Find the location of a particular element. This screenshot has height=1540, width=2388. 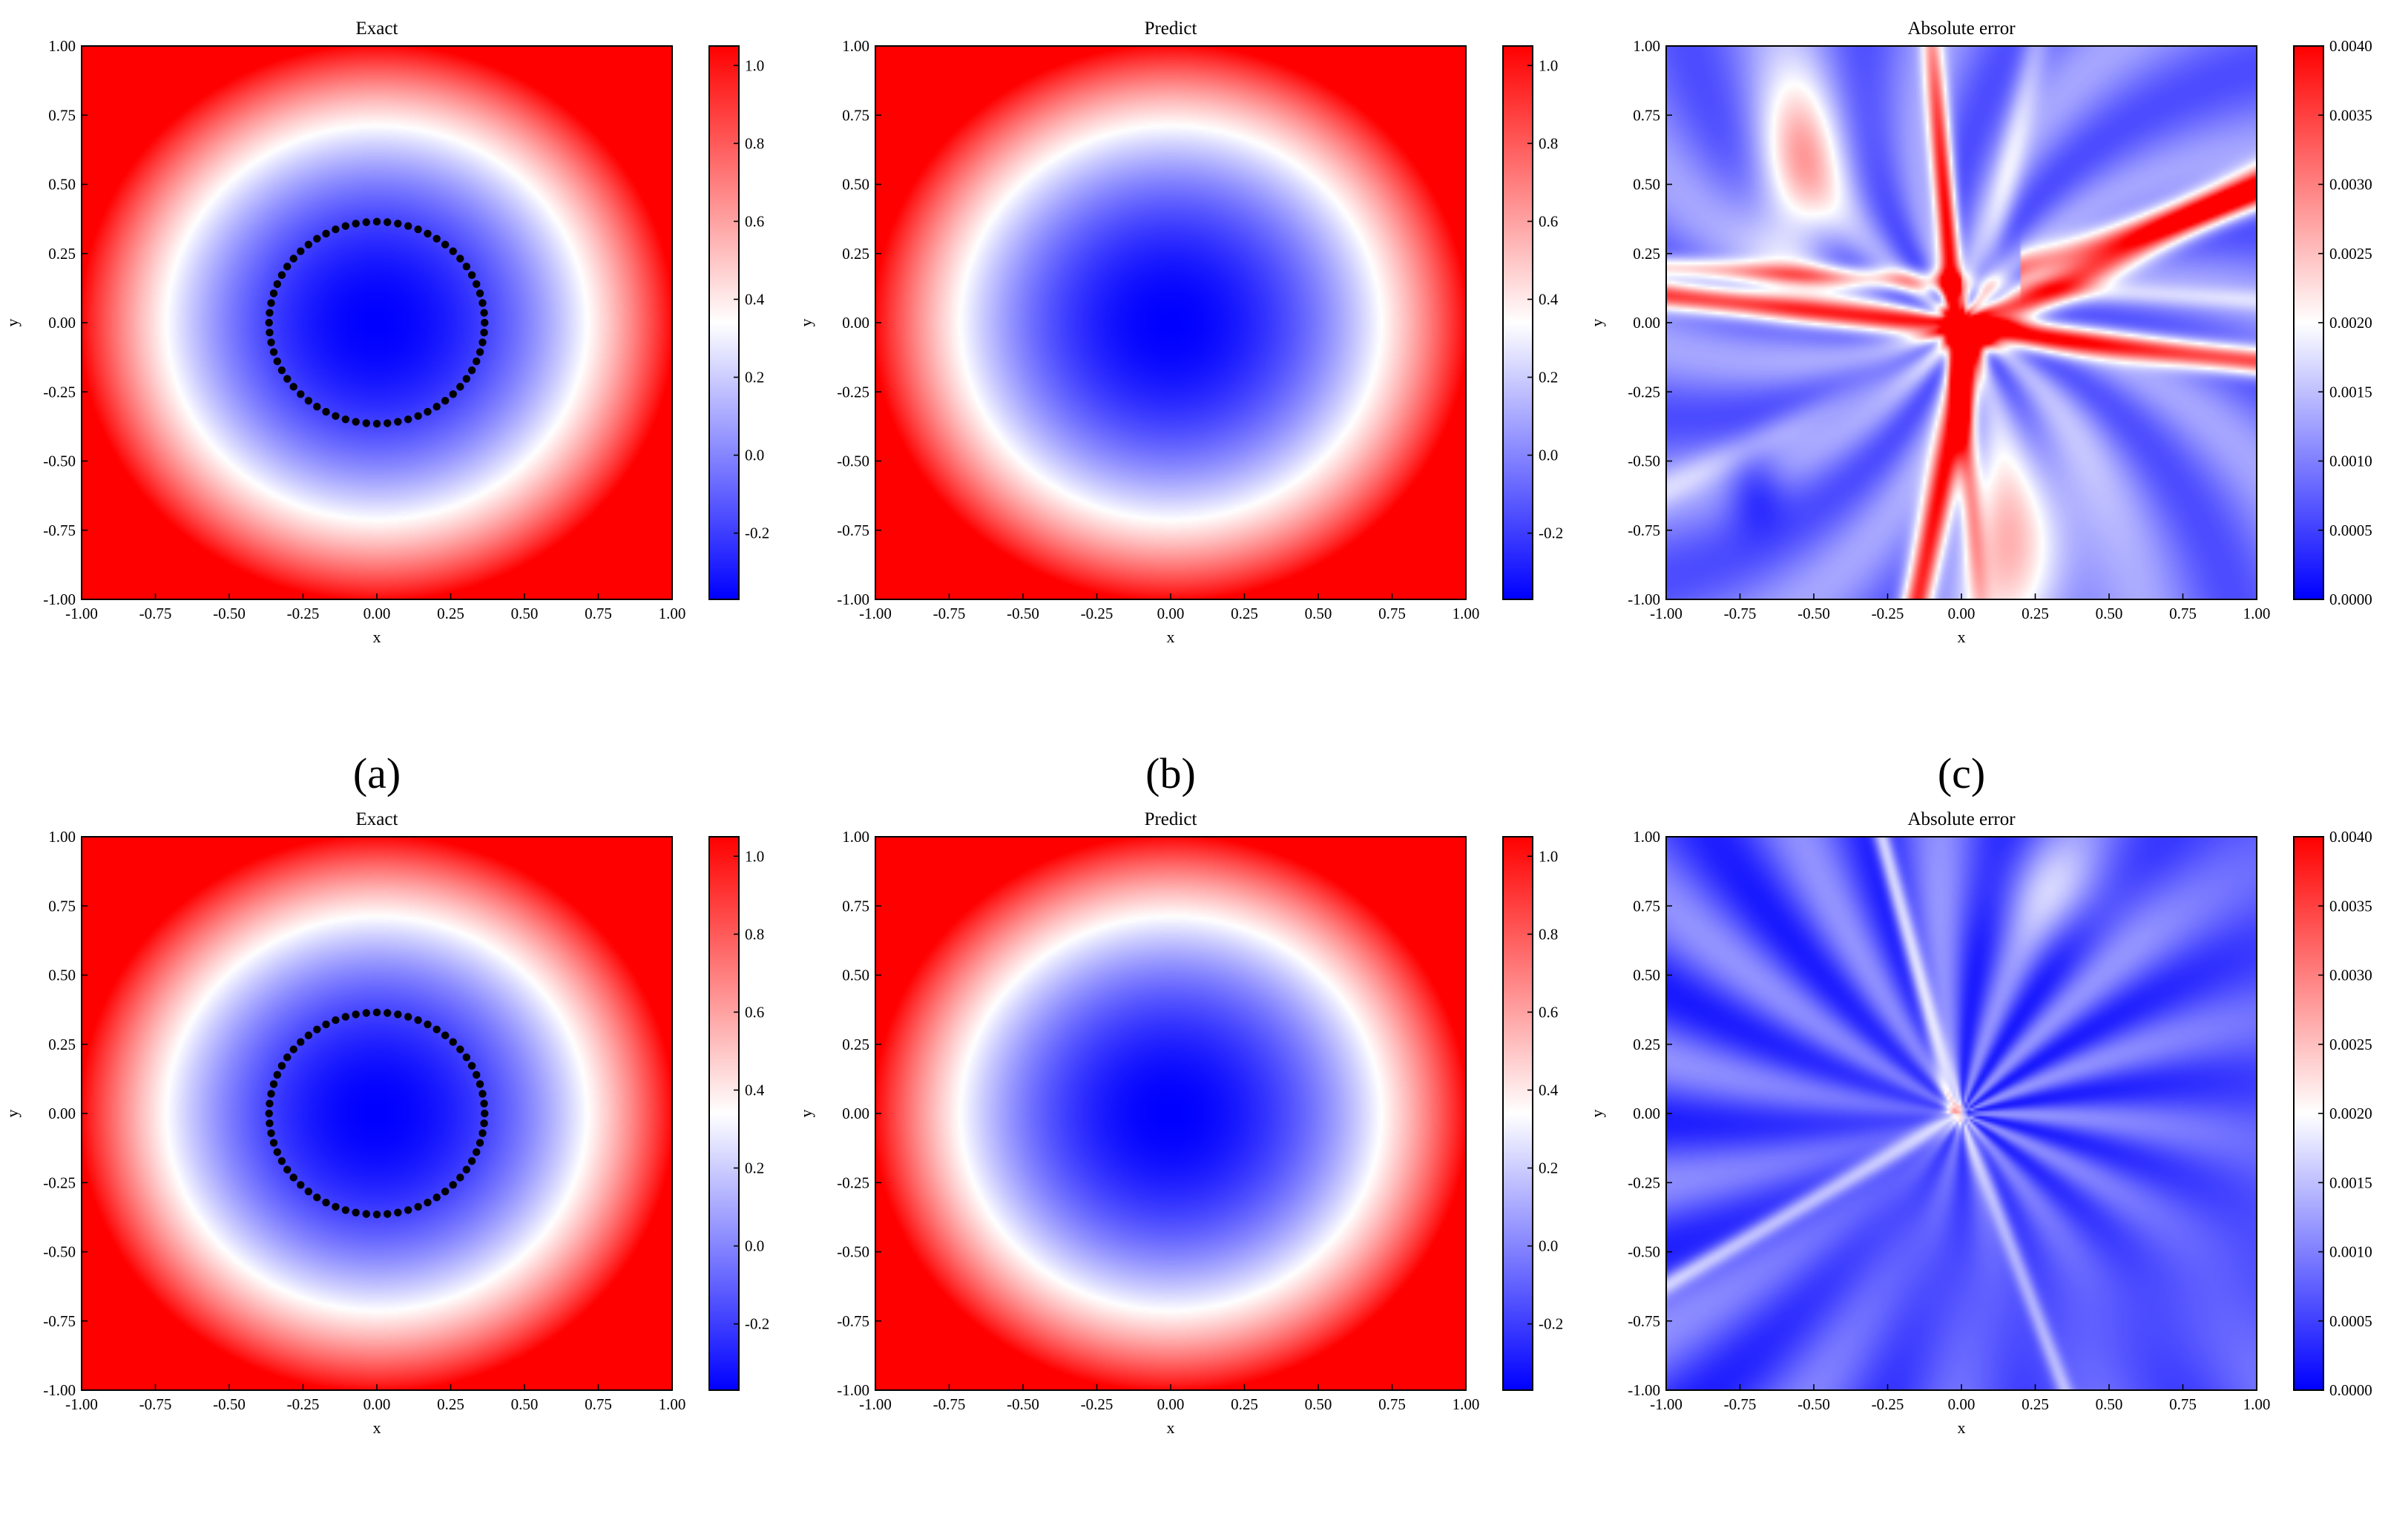

heatmap is located at coordinates (1961, 322).